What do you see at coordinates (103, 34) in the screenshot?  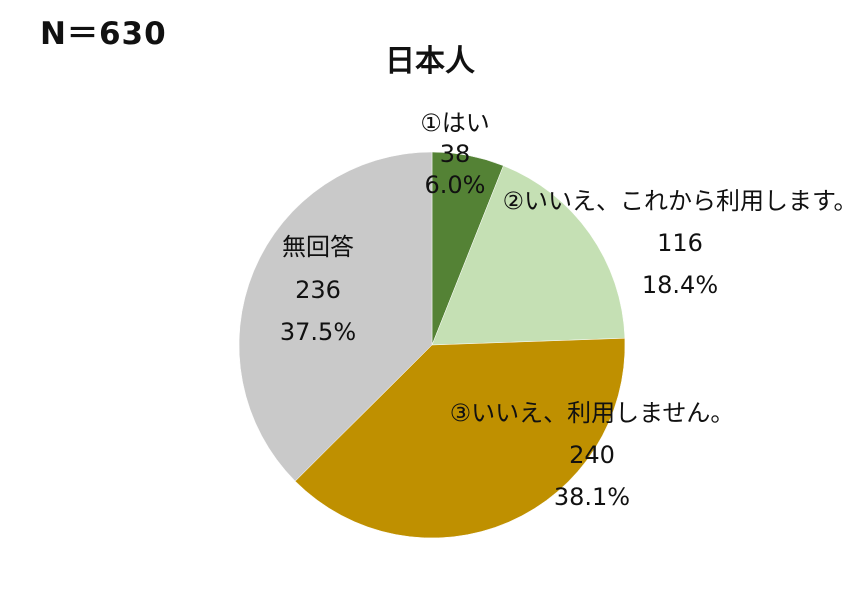 I see `sample-size-label: N＝630` at bounding box center [103, 34].